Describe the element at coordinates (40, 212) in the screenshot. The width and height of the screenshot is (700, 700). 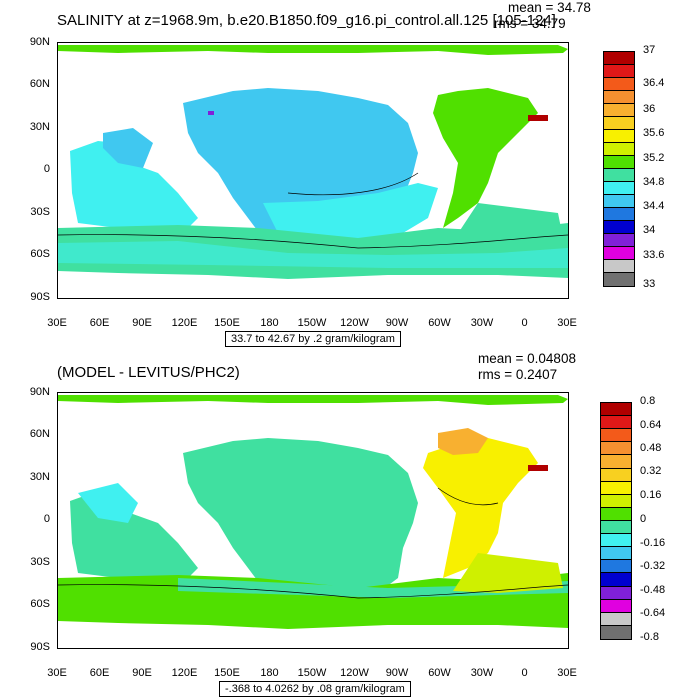
I see `top-lat-label: 30S` at that location.